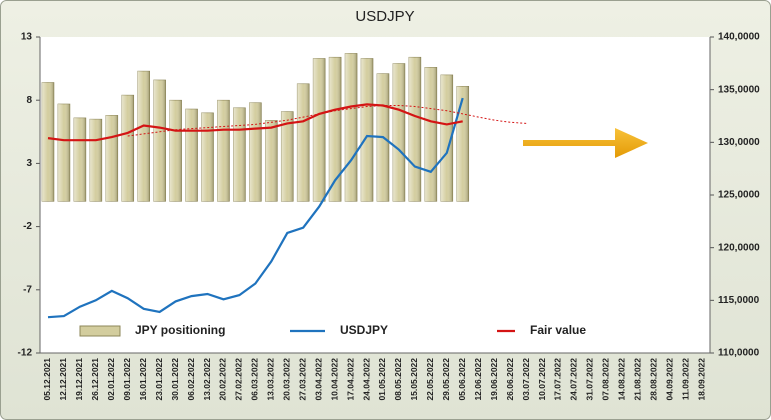  I want to click on x-tick-label: 08.05.2022, so click(398, 379).